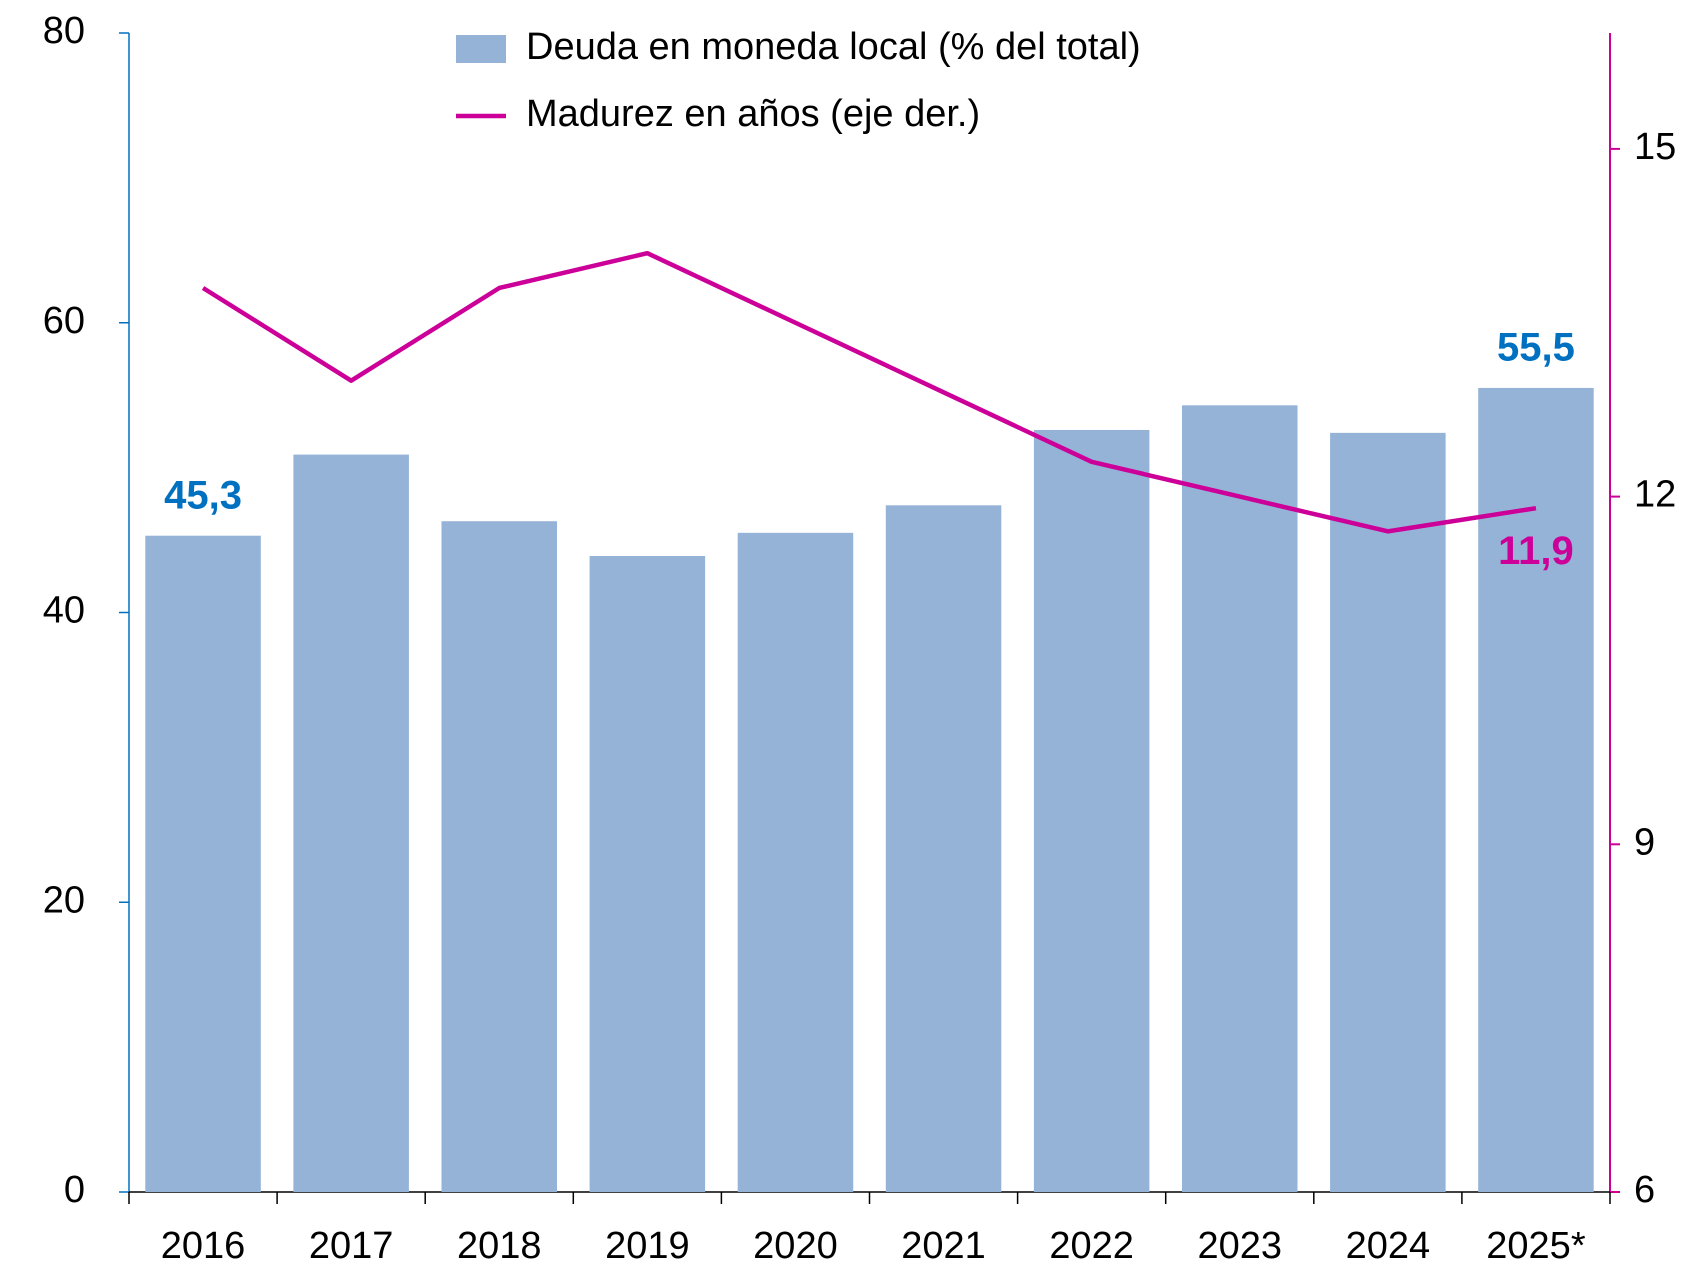  What do you see at coordinates (1644, 842) in the screenshot?
I see `y2-tick-label: 9` at bounding box center [1644, 842].